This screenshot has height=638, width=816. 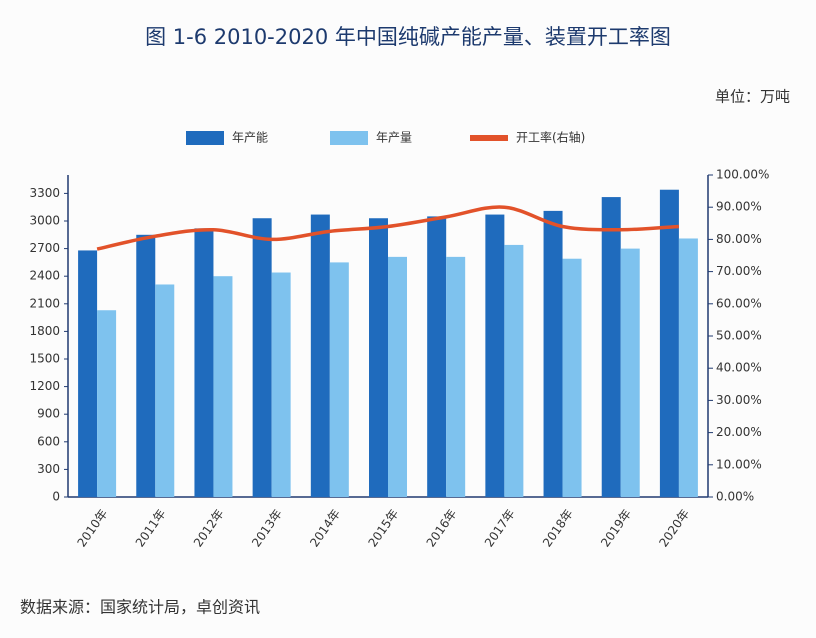 I want to click on y2-tick-label: 70.00%, so click(x=739, y=271).